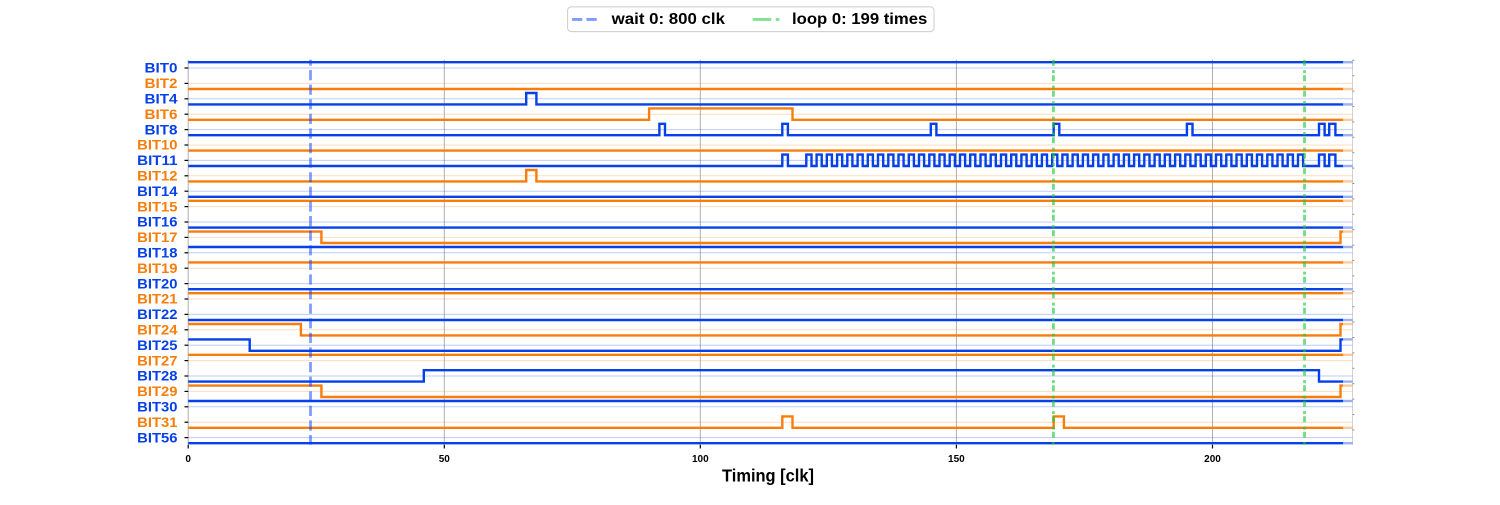 The height and width of the screenshot is (505, 1500). Describe the element at coordinates (157, 268) in the screenshot. I see `svg-text: BIT19` at that location.